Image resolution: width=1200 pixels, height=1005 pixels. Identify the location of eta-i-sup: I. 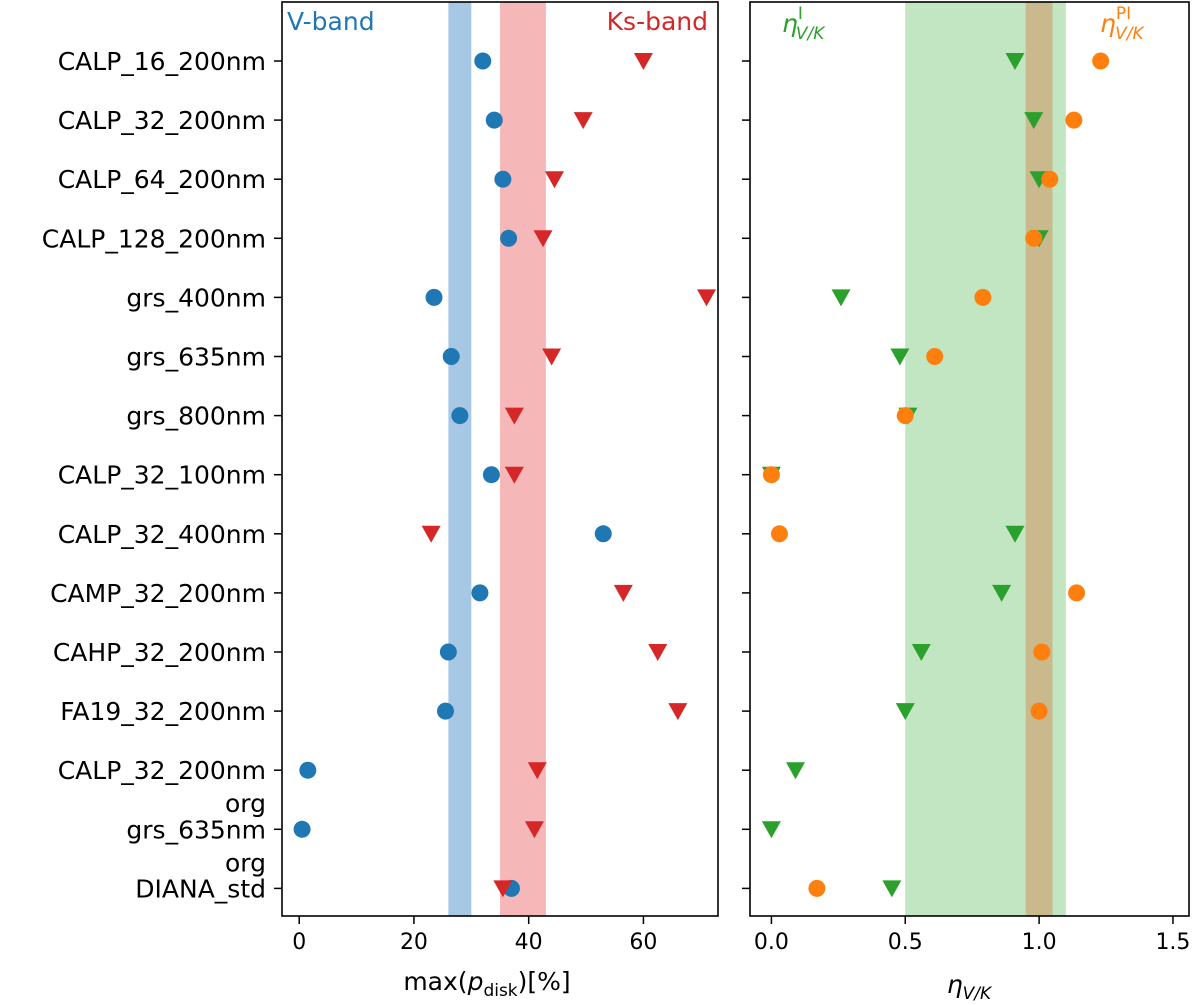
(800, 14).